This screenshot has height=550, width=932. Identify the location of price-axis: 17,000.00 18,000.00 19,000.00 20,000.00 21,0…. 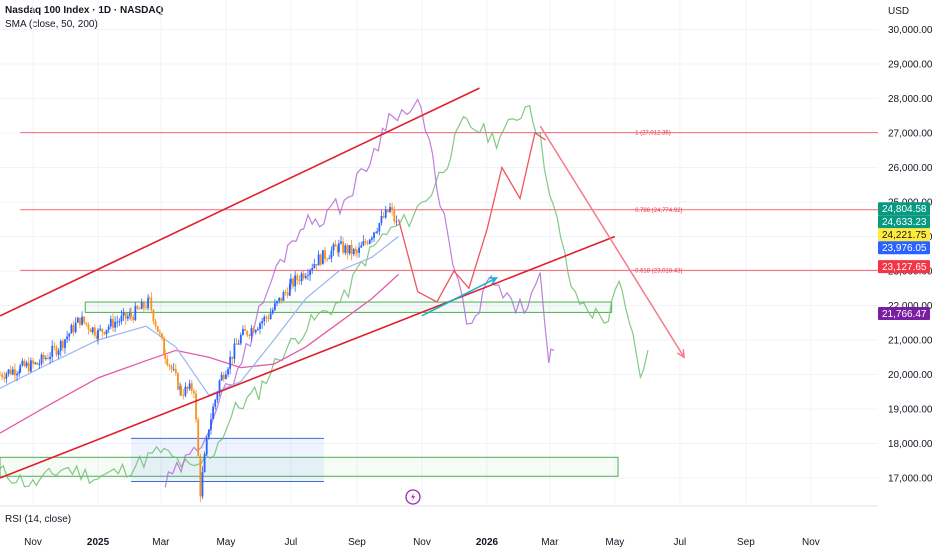
(910, 255).